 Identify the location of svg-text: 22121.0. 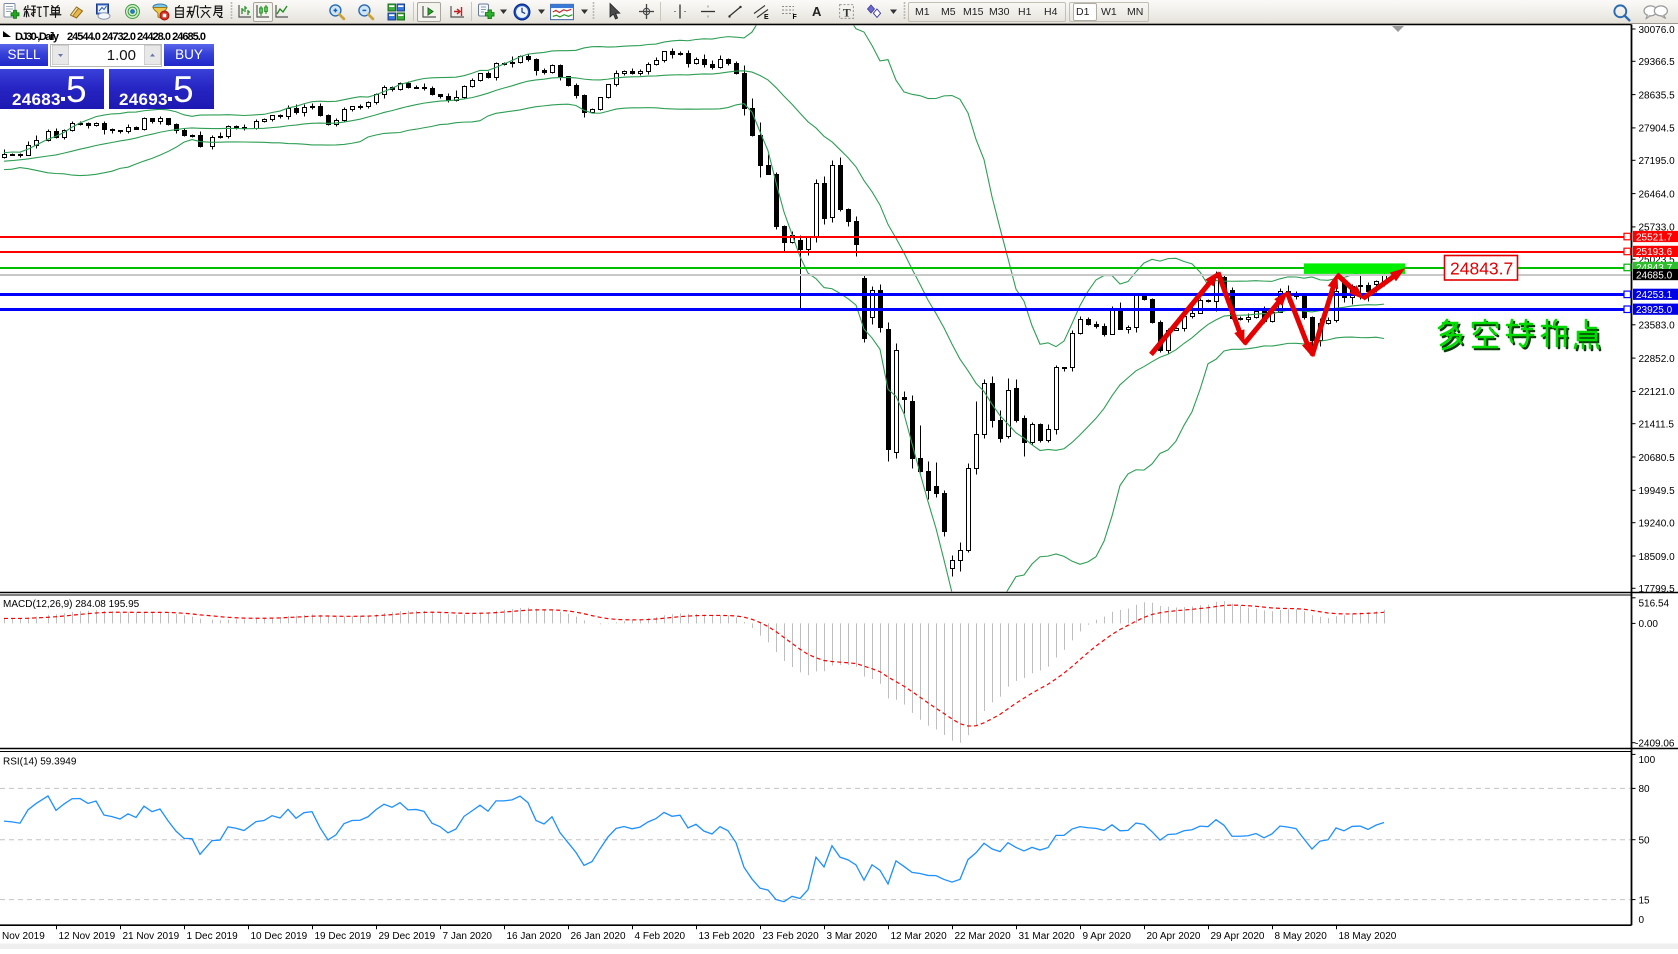
(1657, 392).